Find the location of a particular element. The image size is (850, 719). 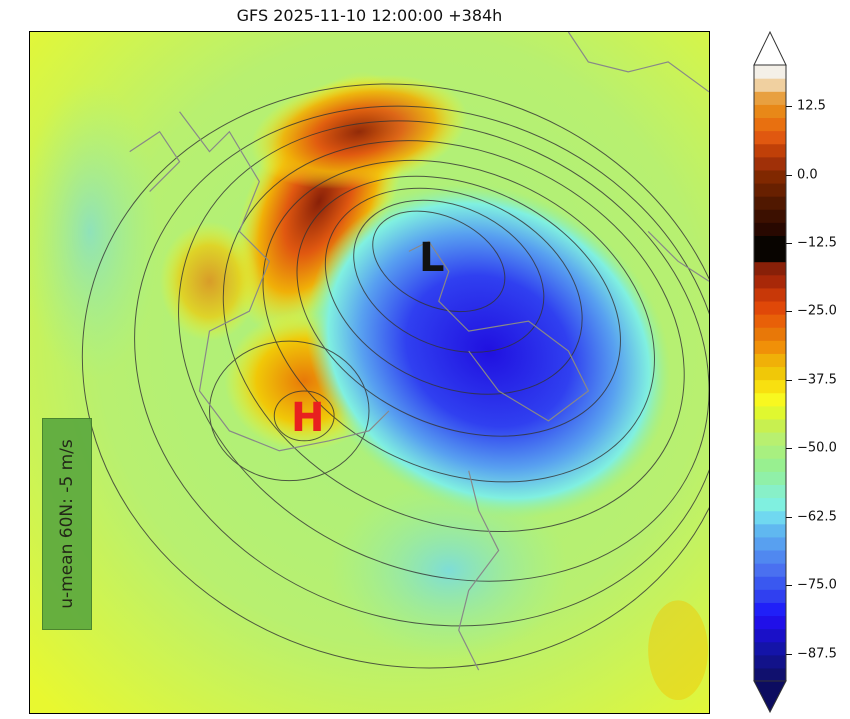

colorbar-extend-low is located at coordinates (770, 697).